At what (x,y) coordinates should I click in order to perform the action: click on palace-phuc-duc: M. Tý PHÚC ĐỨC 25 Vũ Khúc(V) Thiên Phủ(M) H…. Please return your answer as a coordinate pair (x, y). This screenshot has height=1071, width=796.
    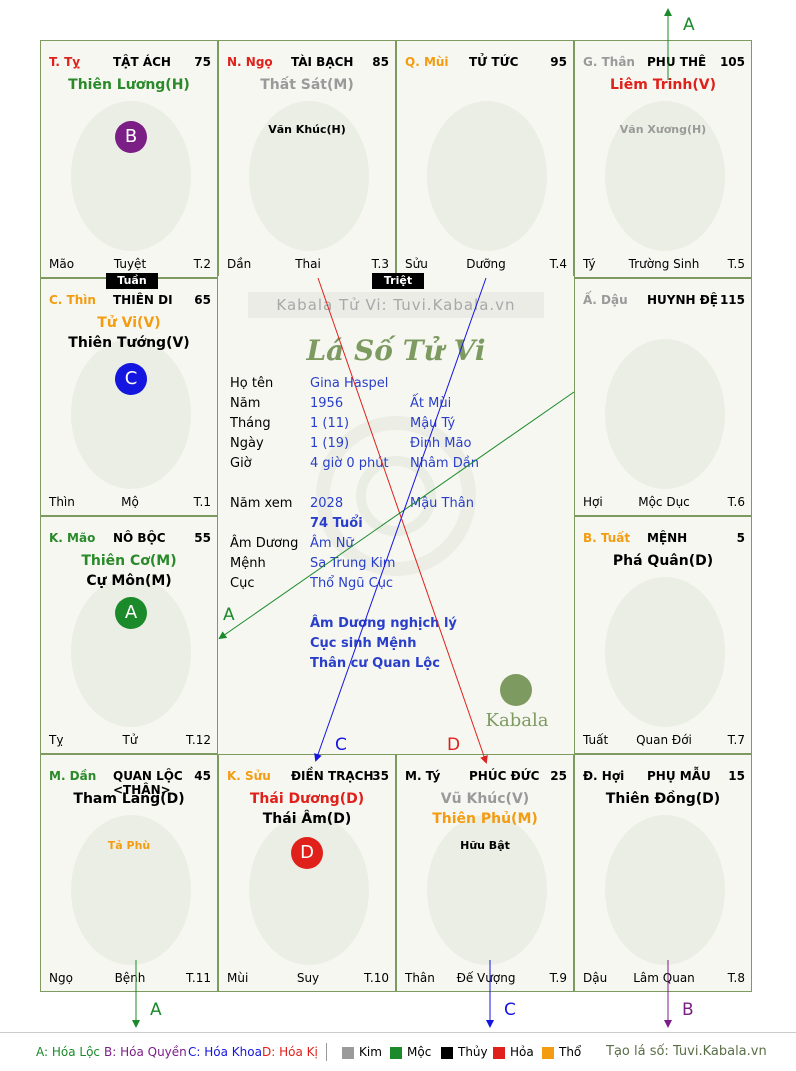
    Looking at the image, I should click on (485, 873).